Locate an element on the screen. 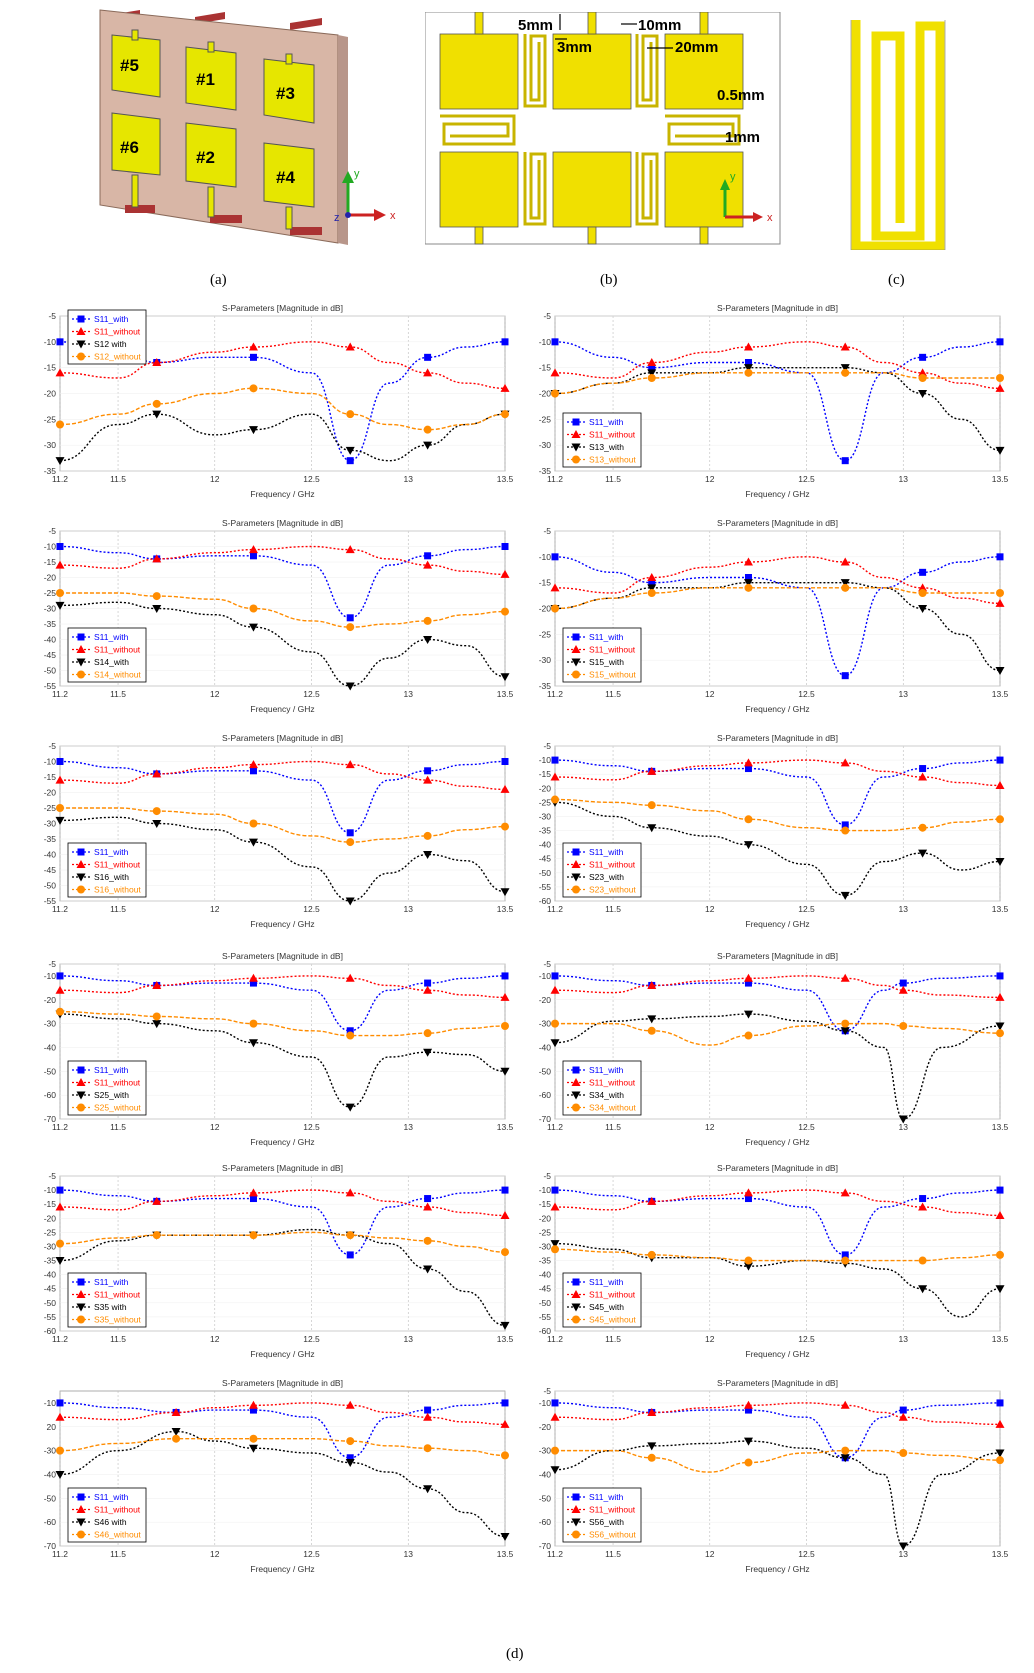 The image size is (1034, 1673). legend: S11_with S11_without S14_with S14_without is located at coordinates (107, 655).